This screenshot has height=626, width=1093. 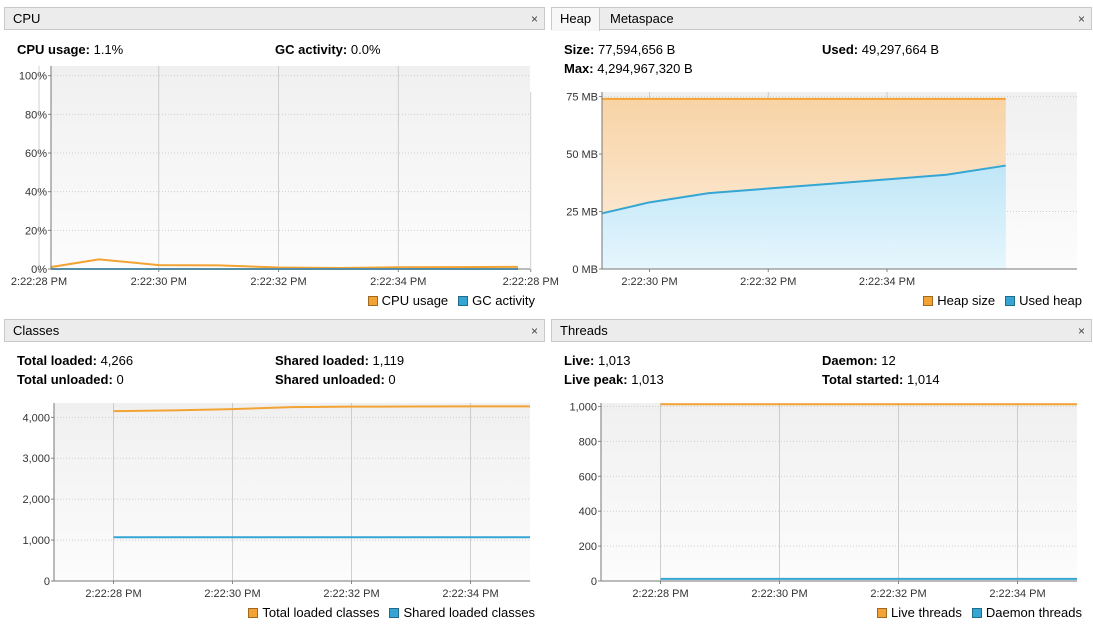 What do you see at coordinates (859, 360) in the screenshot?
I see `daemon-stat: Daemon: 12` at bounding box center [859, 360].